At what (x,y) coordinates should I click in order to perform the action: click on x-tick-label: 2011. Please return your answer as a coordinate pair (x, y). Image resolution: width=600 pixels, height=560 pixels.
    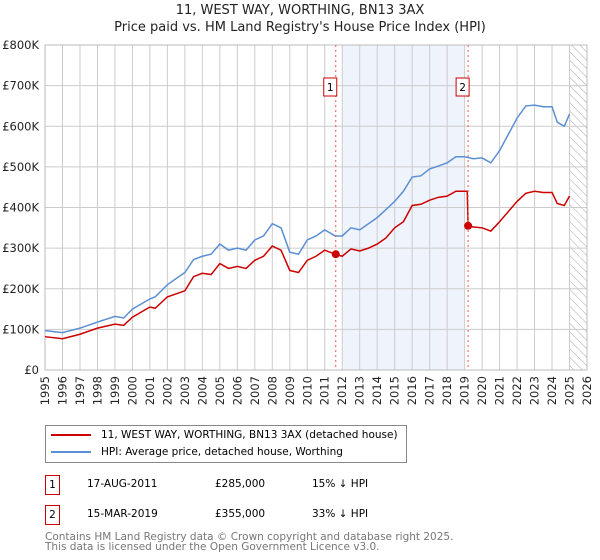
    Looking at the image, I should click on (325, 390).